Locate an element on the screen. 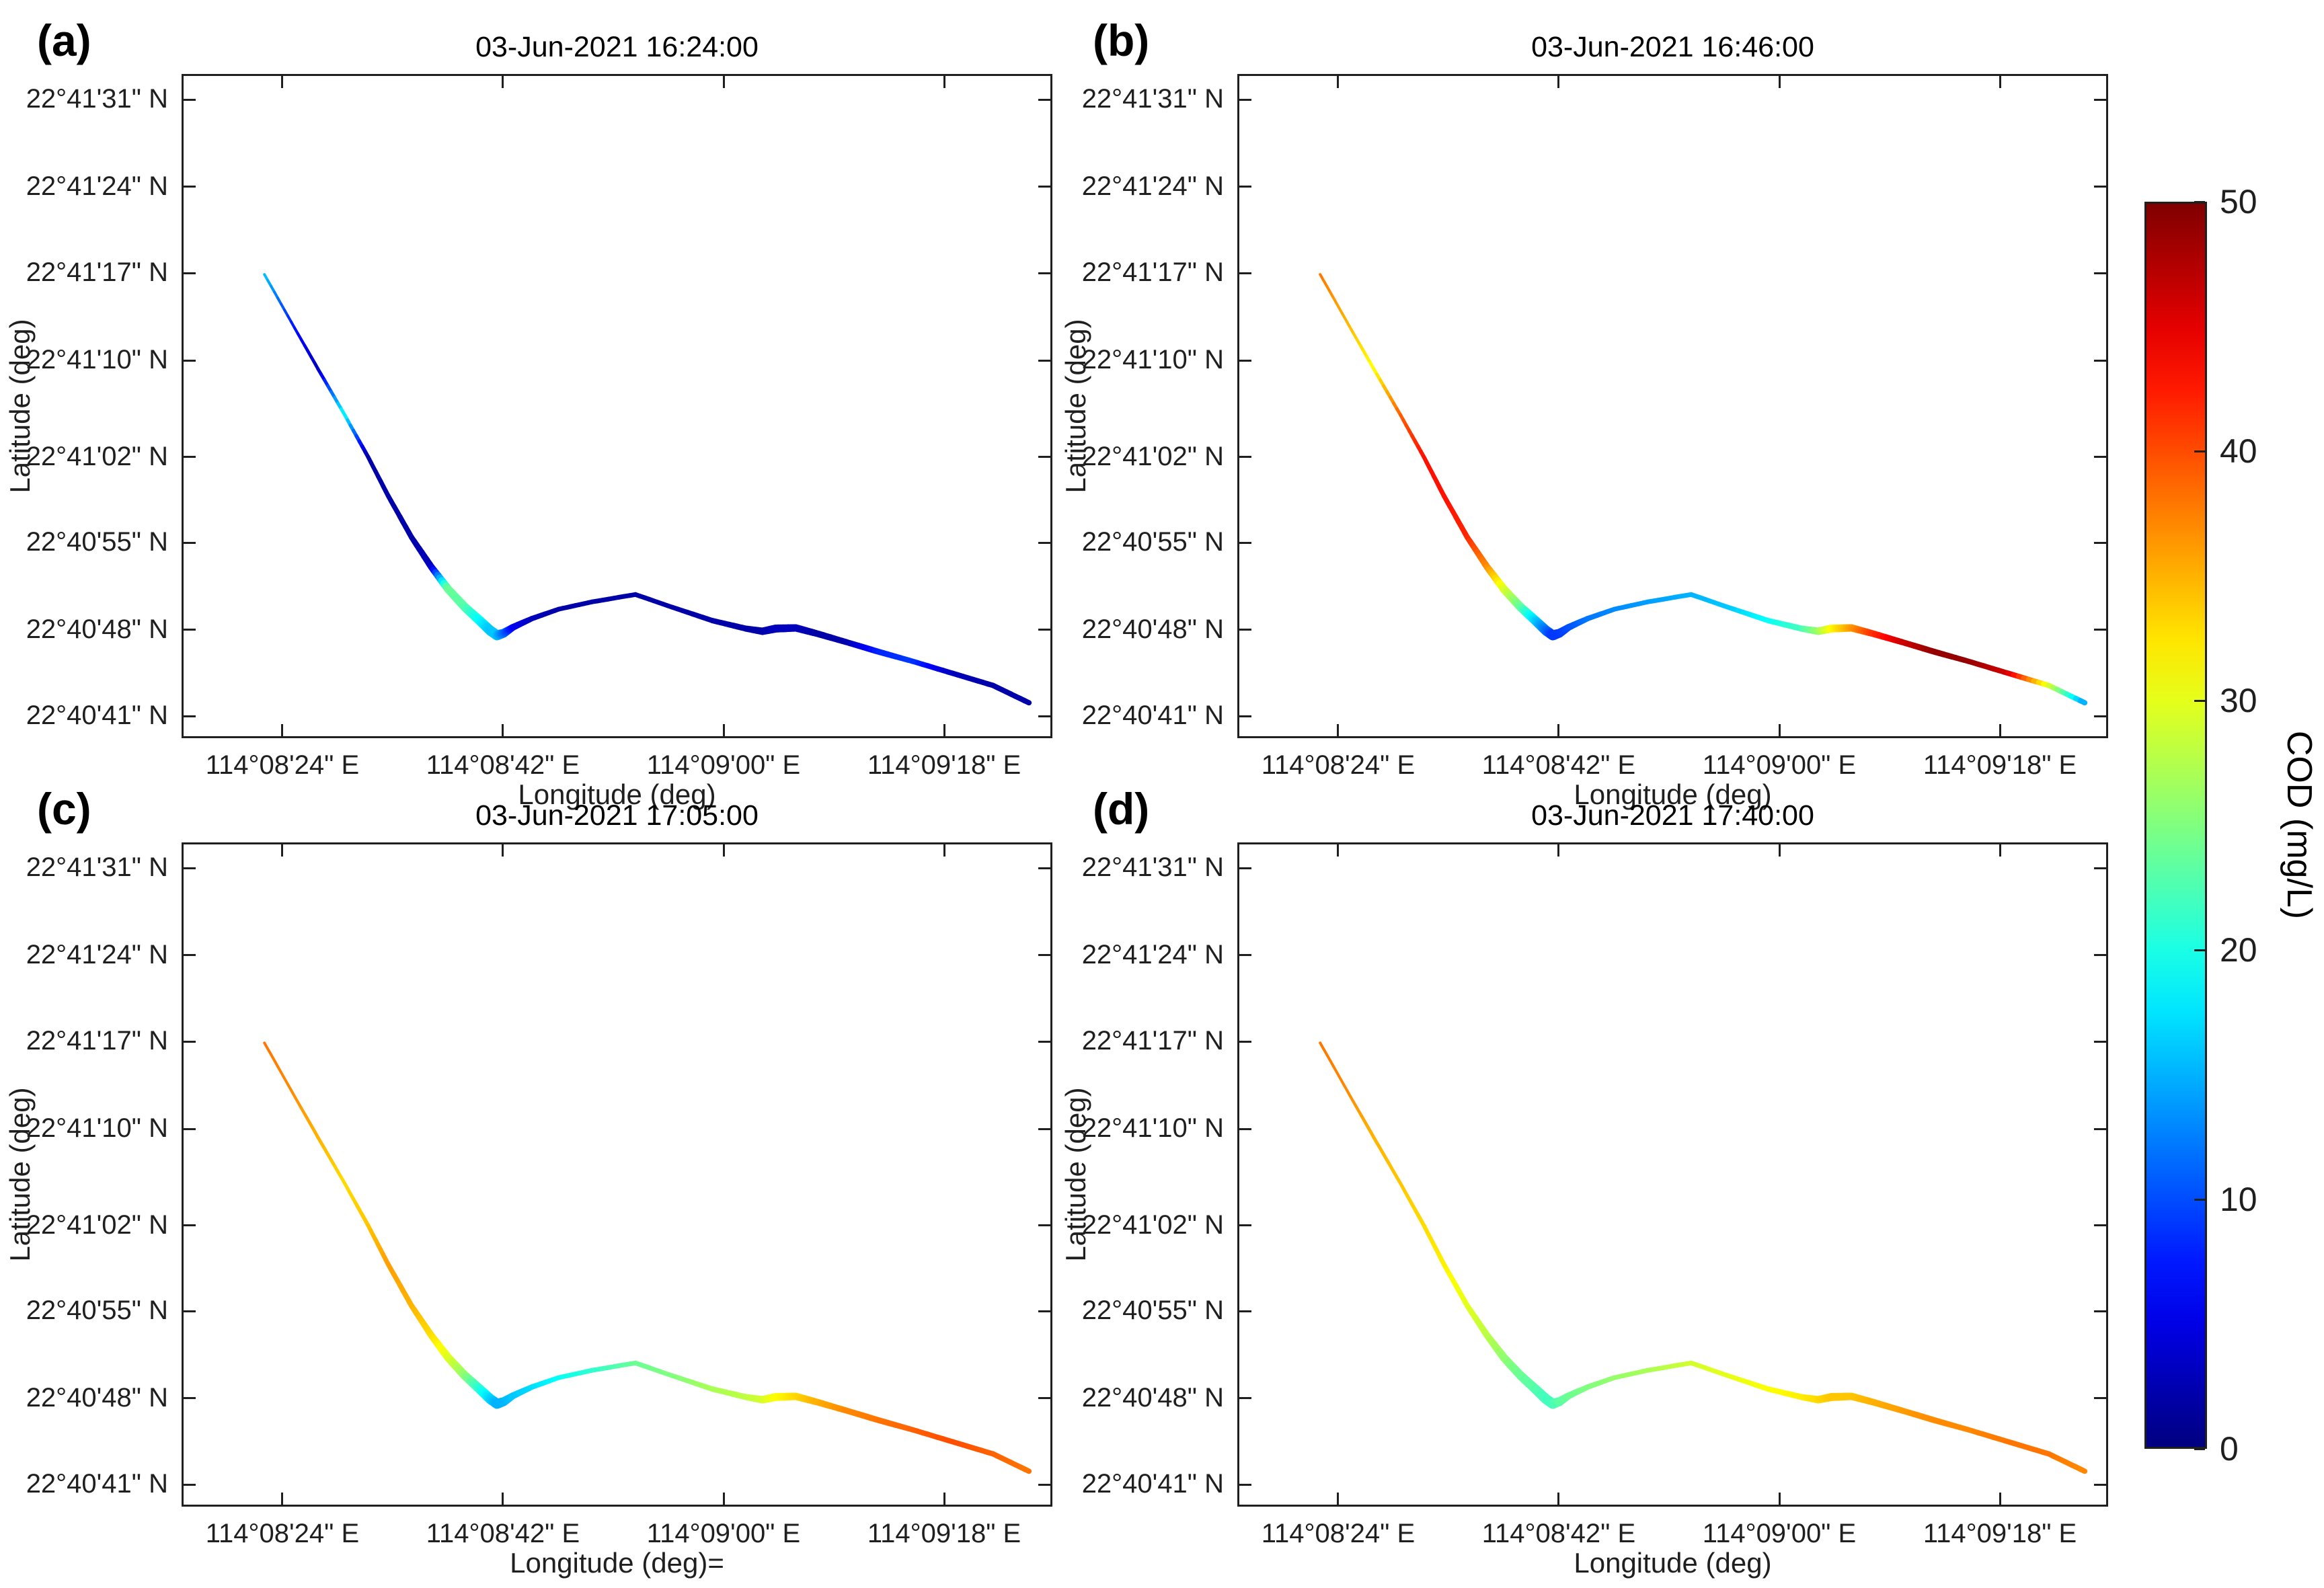  x-axis-label: Longitude (deg)= is located at coordinates (617, 1563).